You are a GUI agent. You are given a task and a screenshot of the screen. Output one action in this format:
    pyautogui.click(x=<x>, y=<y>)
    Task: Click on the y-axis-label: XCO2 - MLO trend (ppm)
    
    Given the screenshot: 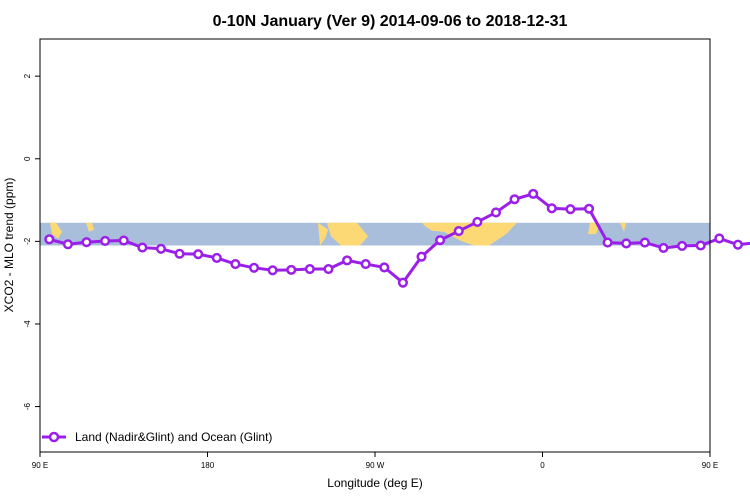 What is the action you would take?
    pyautogui.click(x=9, y=245)
    